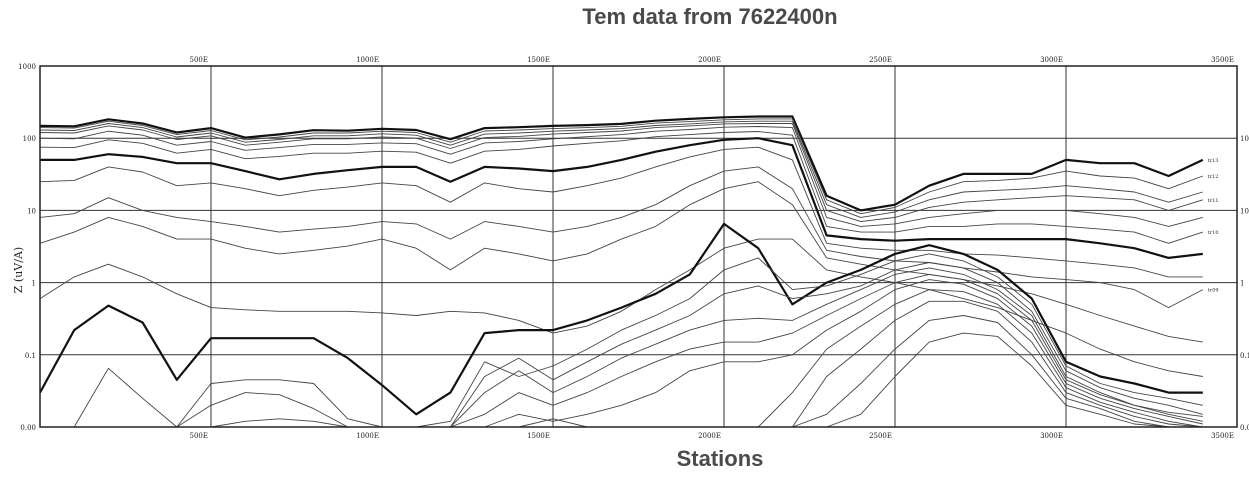 The width and height of the screenshot is (1249, 479). What do you see at coordinates (720, 458) in the screenshot?
I see `x-axis-title: Stations` at bounding box center [720, 458].